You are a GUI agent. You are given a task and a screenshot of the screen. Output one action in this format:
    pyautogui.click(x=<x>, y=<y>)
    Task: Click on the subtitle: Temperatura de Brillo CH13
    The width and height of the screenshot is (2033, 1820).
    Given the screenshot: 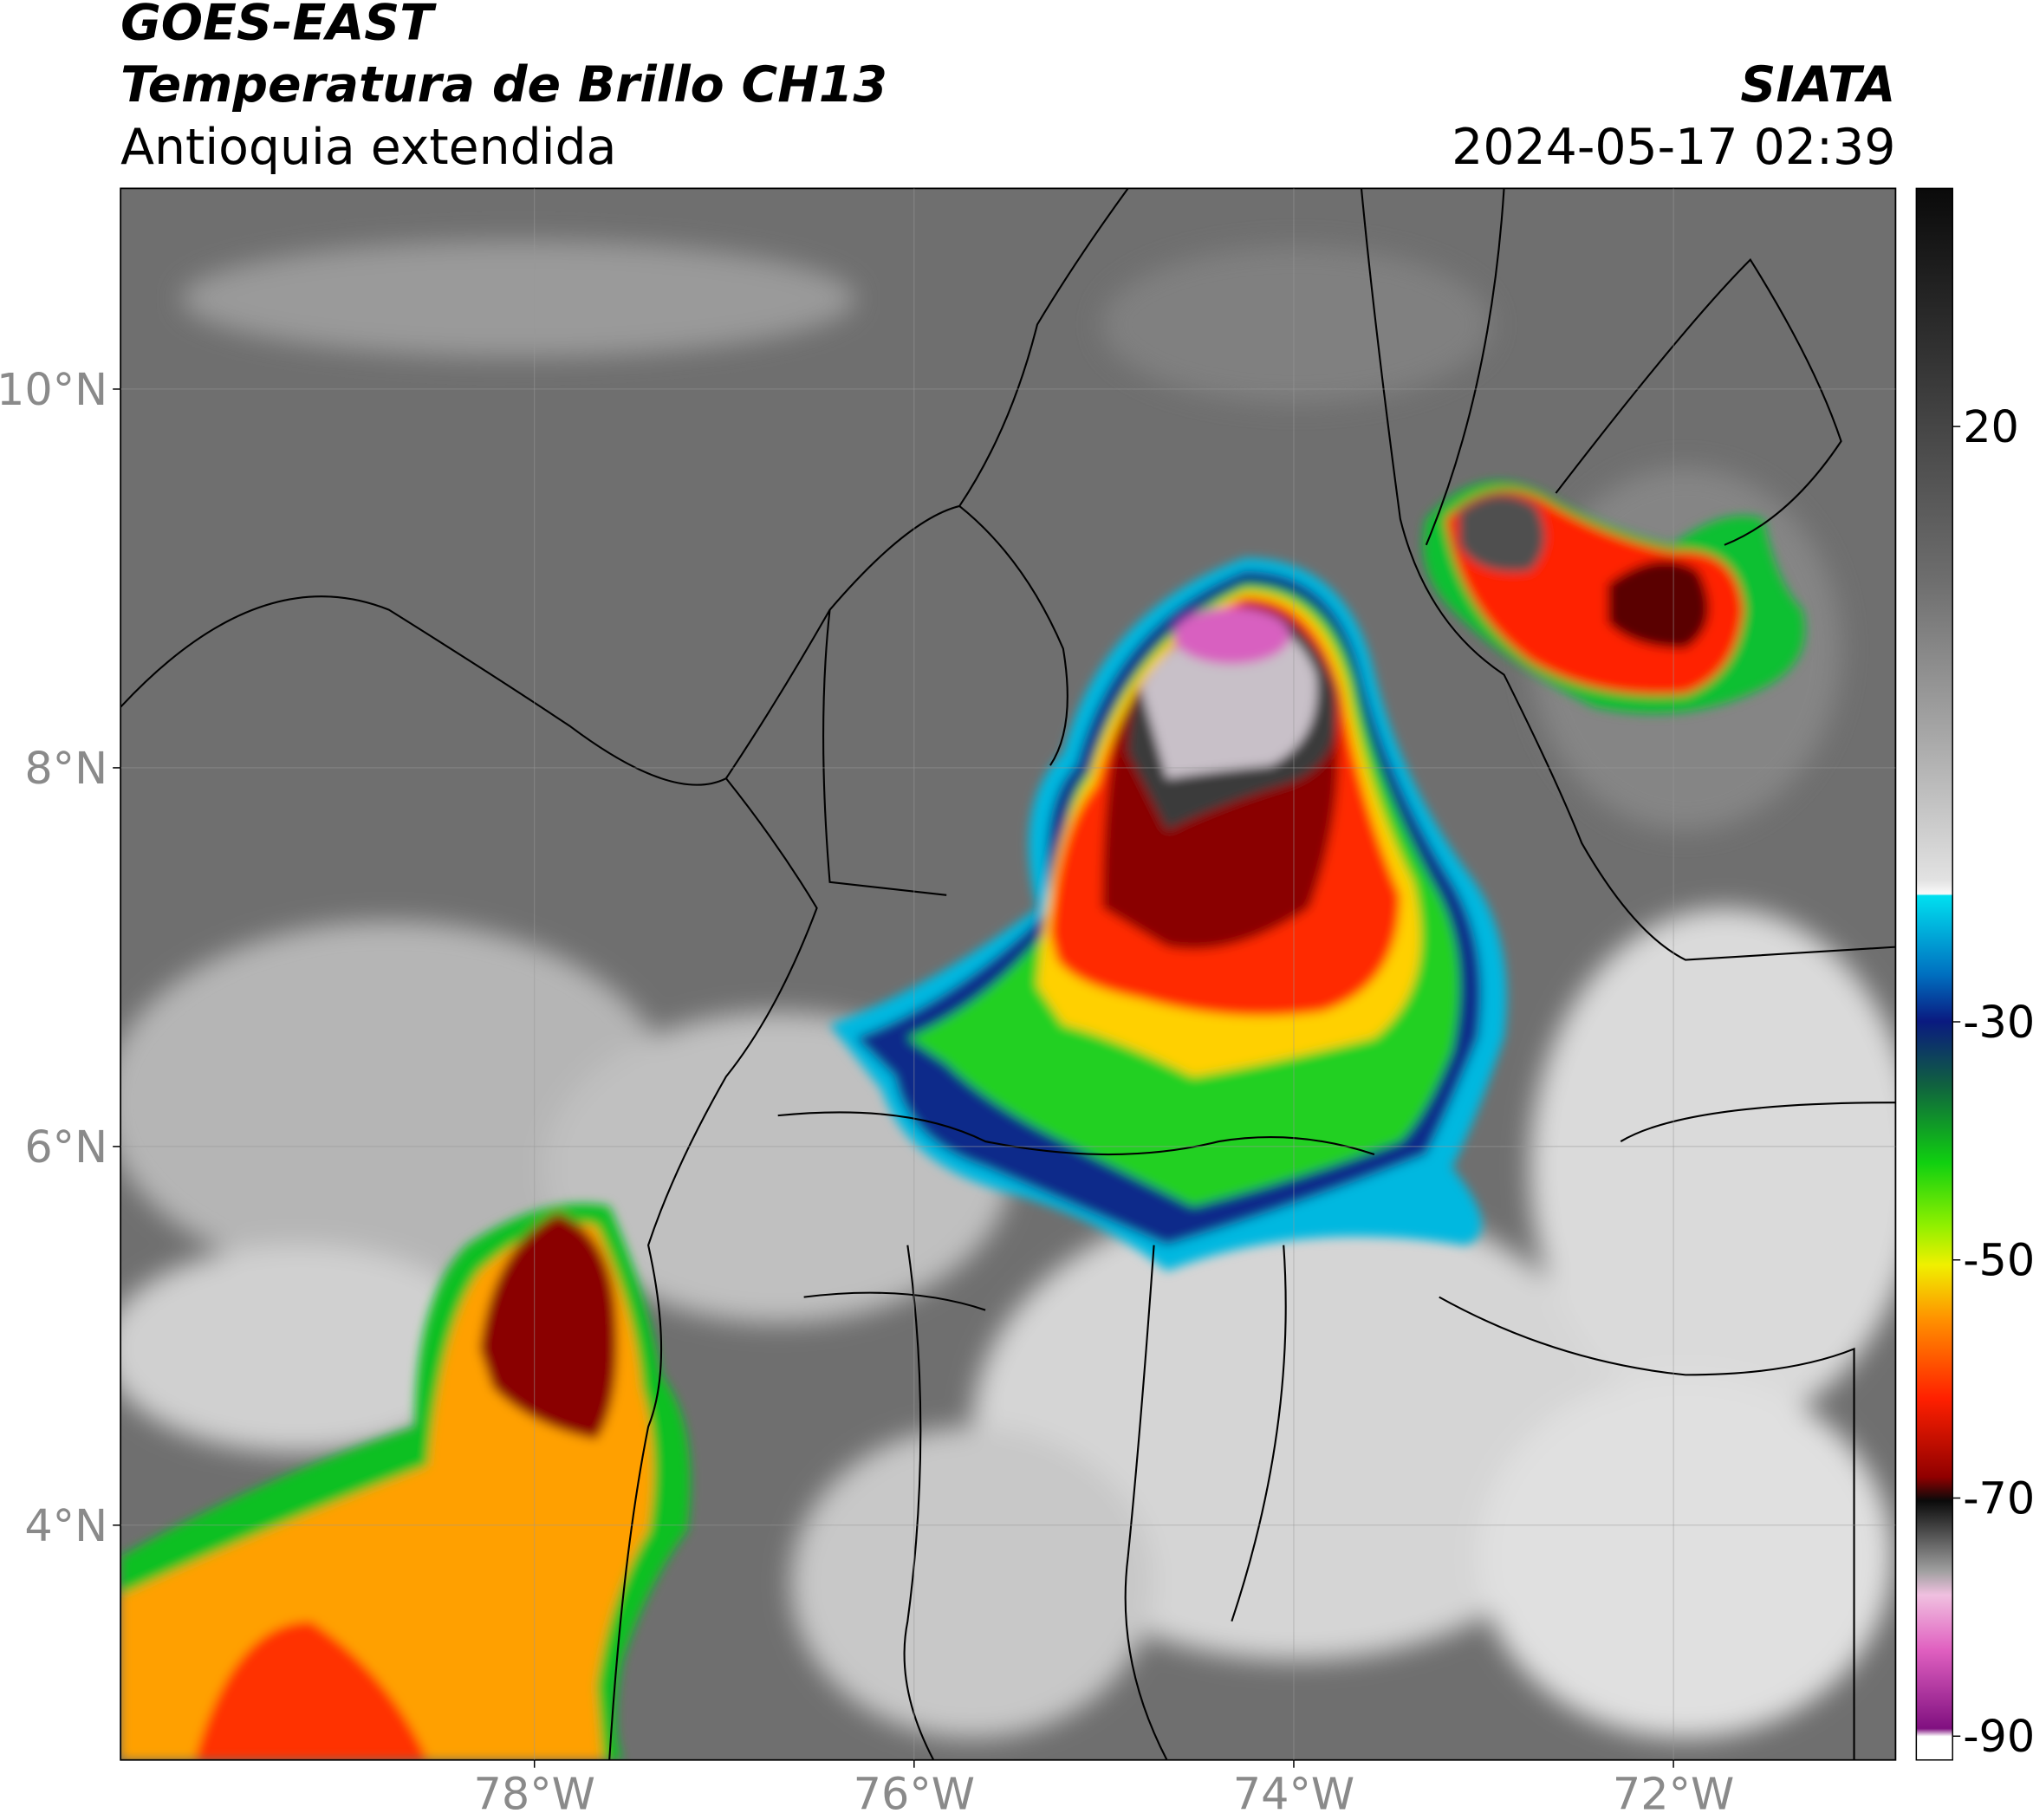 What is the action you would take?
    pyautogui.click(x=503, y=85)
    